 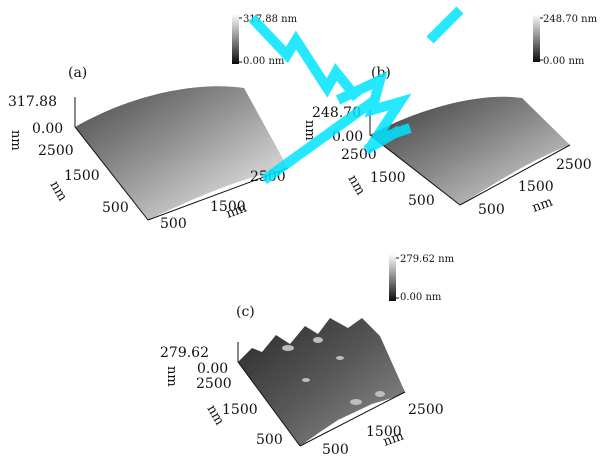 I want to click on y-tick-1500-a: 1500, so click(x=82, y=176).